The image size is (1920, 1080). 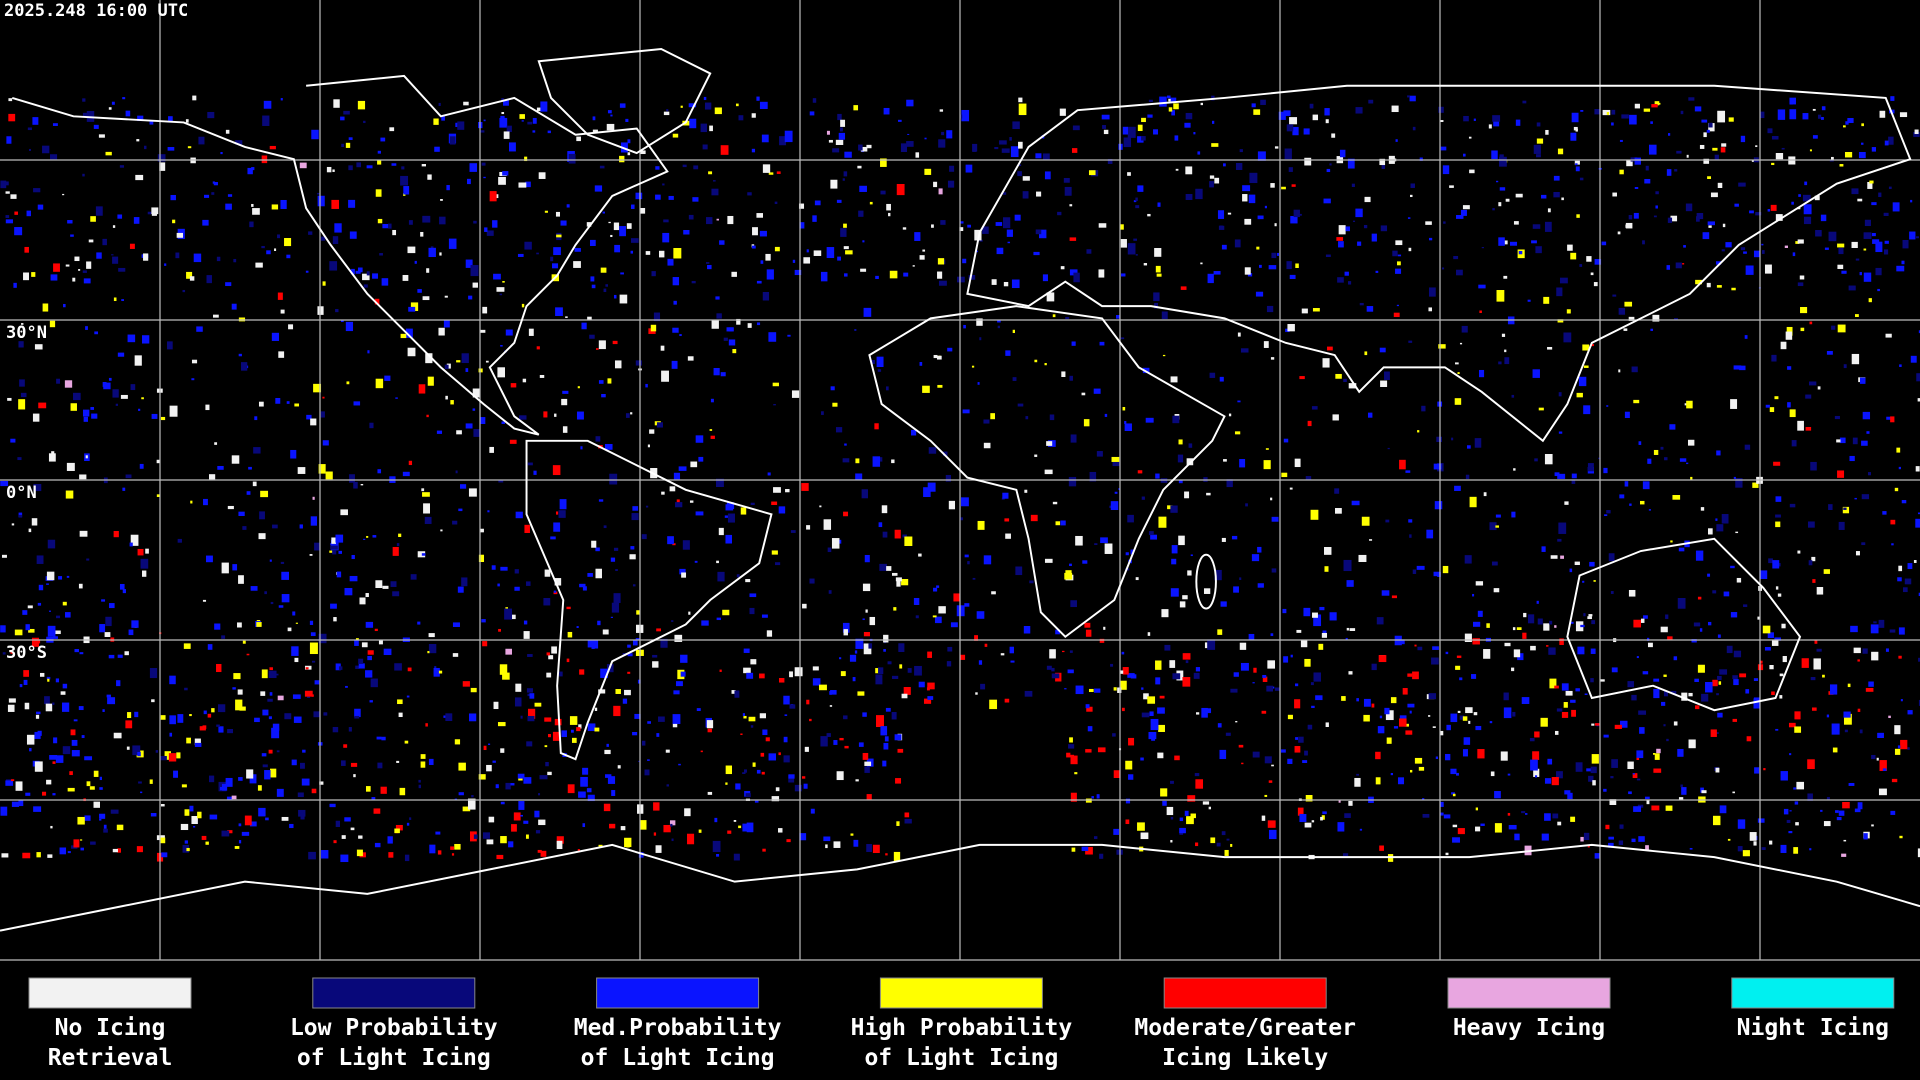 What do you see at coordinates (1245, 1058) in the screenshot?
I see `legend-label: Icing Likely` at bounding box center [1245, 1058].